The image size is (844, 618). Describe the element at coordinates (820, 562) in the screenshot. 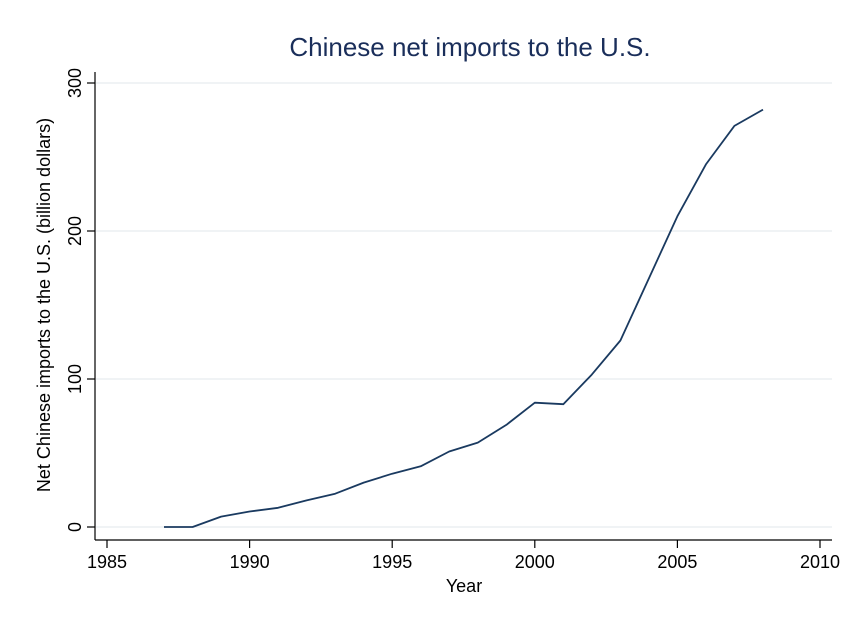

I see `x-tick-label: 2010` at that location.